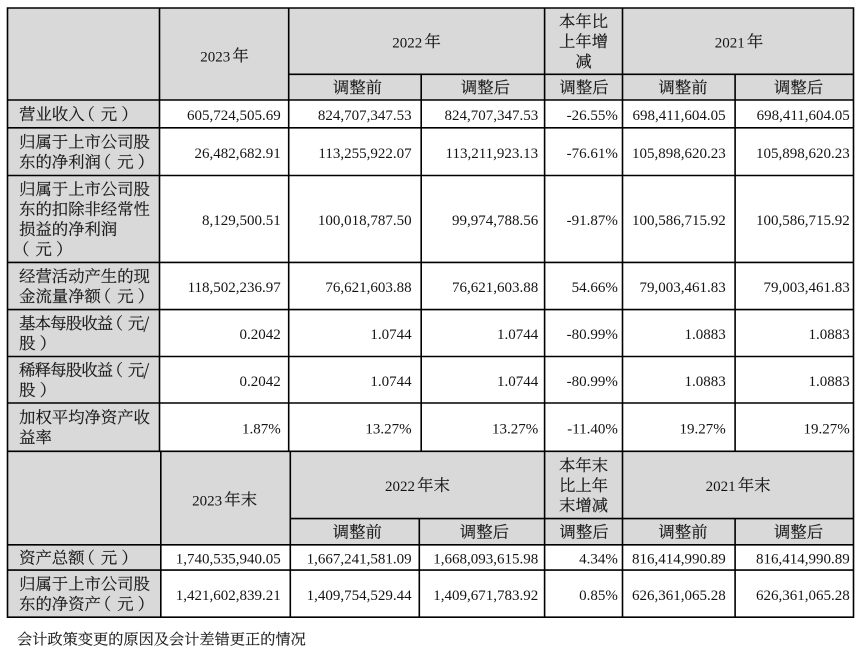 This screenshot has width=861, height=653. What do you see at coordinates (238, 154) in the screenshot?
I see `svg-text: 26,482,682.91` at bounding box center [238, 154].